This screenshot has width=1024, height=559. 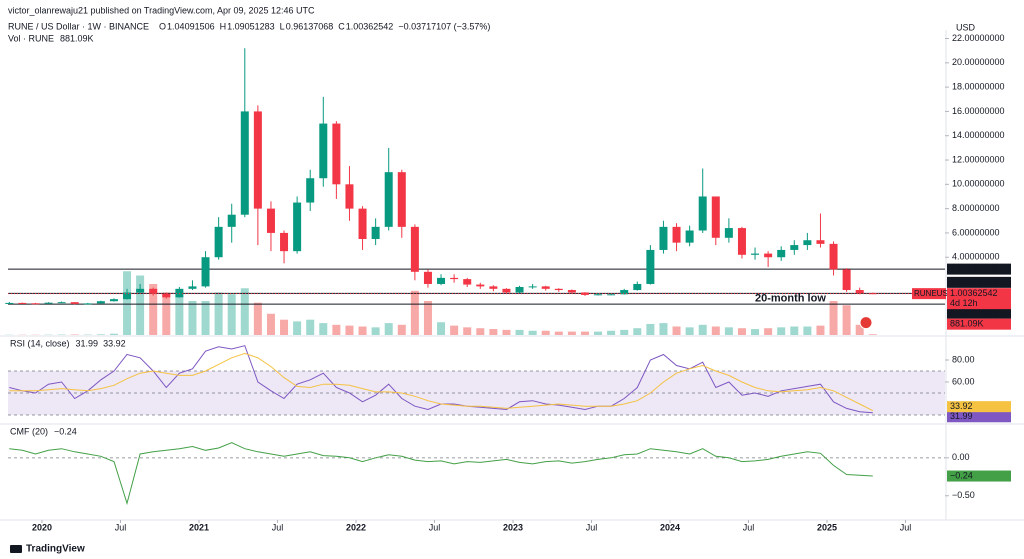 I want to click on currency: USD, so click(x=966, y=27).